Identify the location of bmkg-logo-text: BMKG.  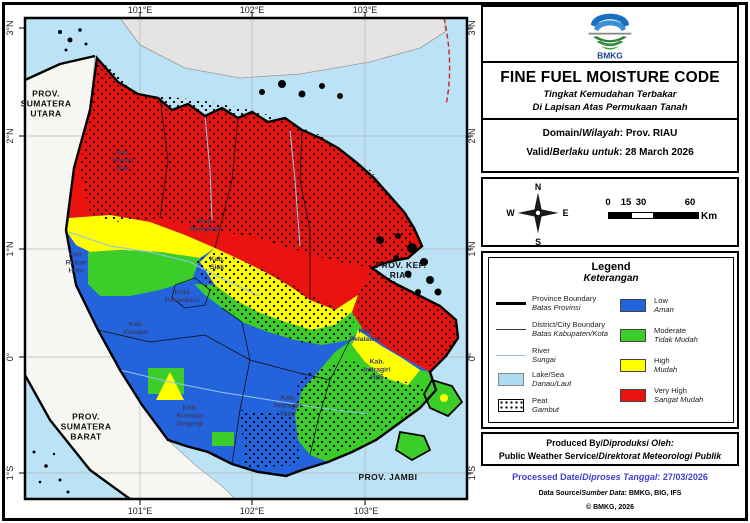
(610, 56).